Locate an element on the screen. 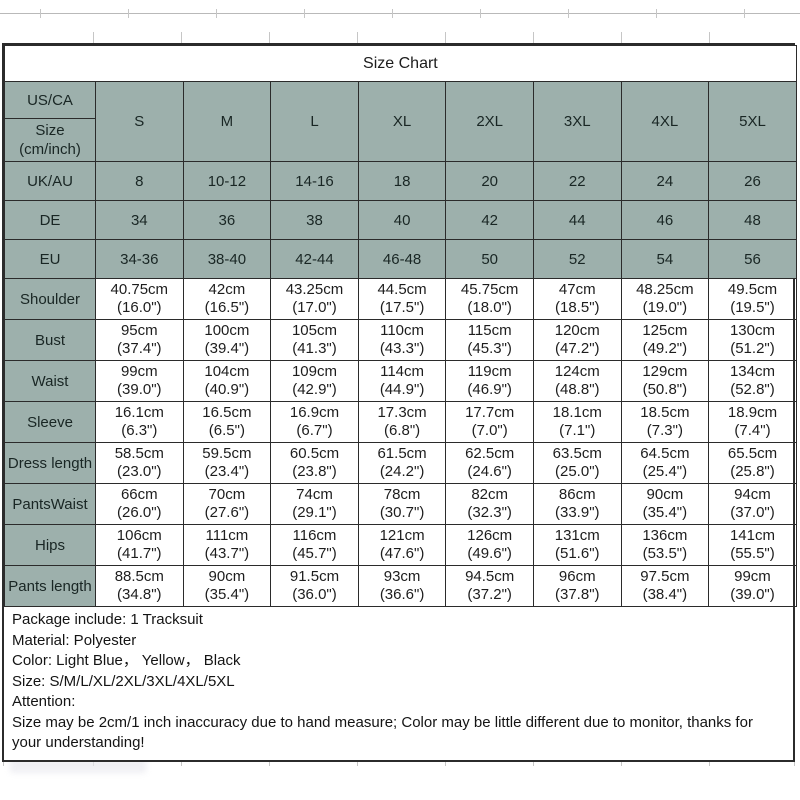  measurement-cell: 47cm (18.5") is located at coordinates (577, 299).